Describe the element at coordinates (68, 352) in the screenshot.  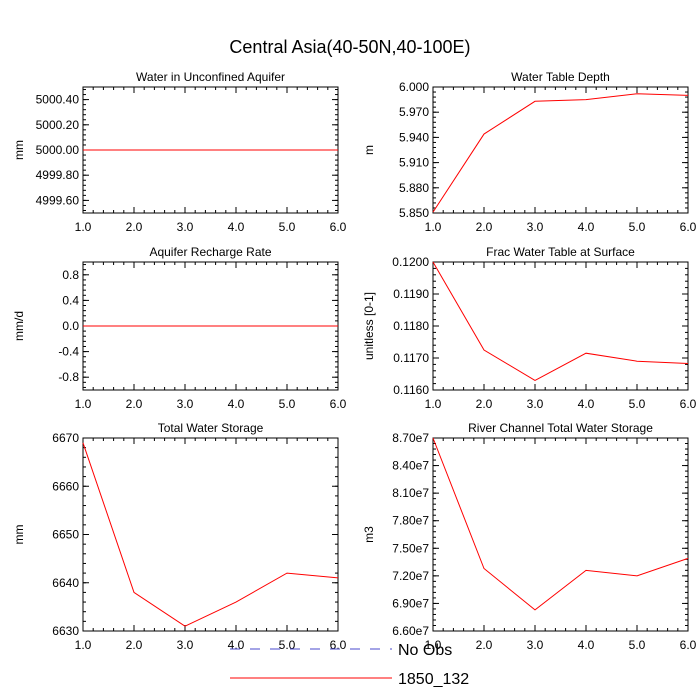
I see `y-tick-label: -0.4` at that location.